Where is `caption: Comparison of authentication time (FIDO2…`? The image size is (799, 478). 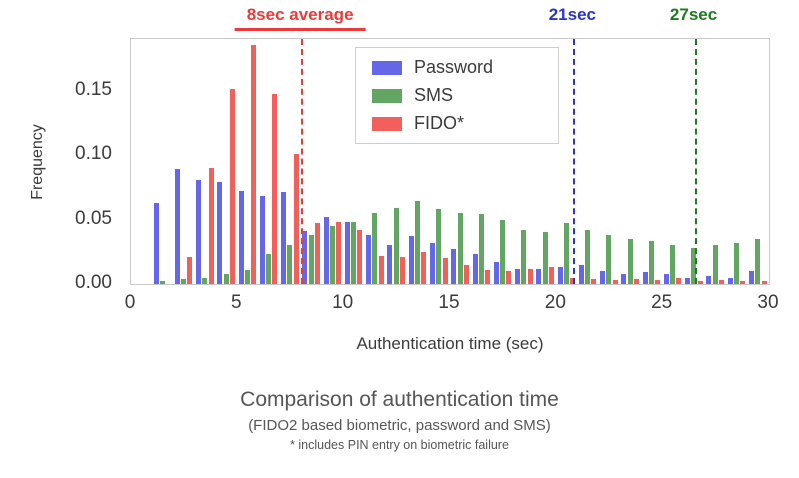 caption: Comparison of authentication time (FIDO2… is located at coordinates (399, 420).